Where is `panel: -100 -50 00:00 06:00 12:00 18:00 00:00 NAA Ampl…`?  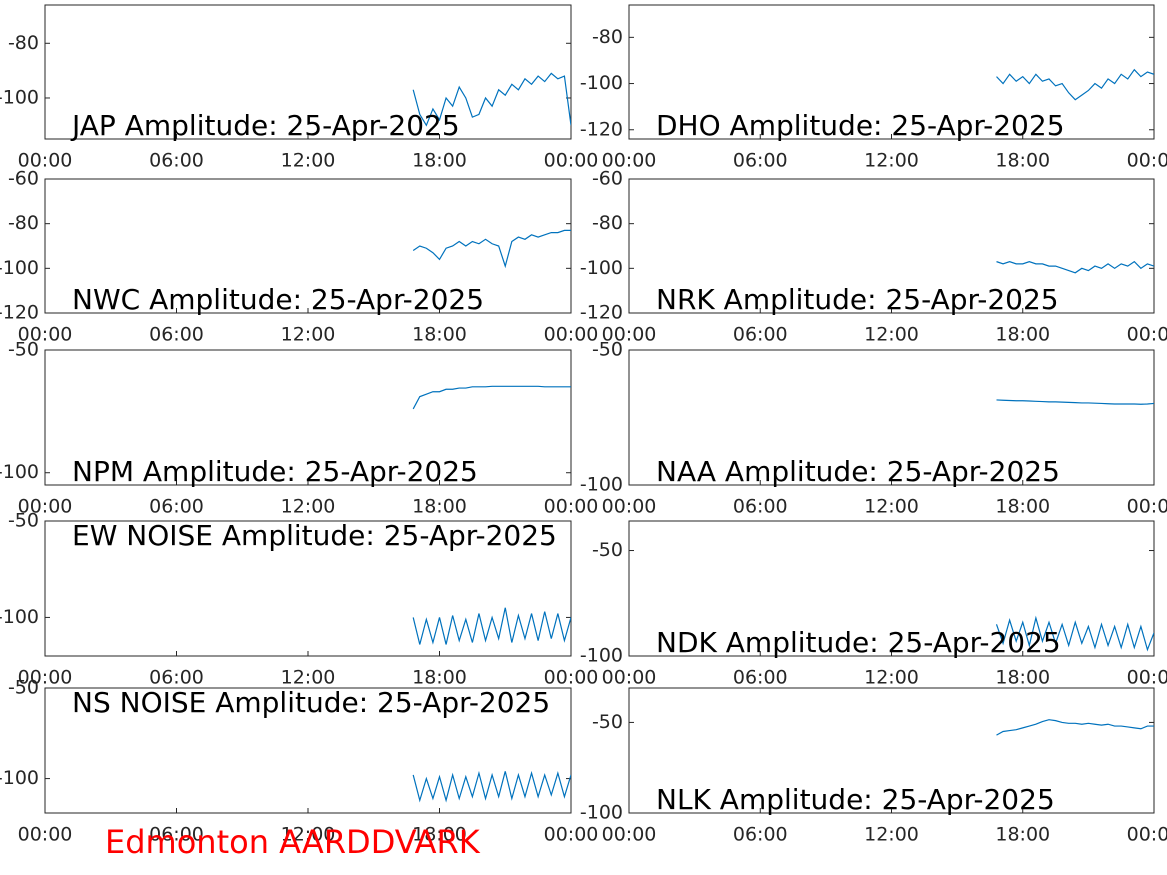
panel: -100 -50 00:00 06:00 12:00 18:00 00:00 NAA Ampl… is located at coordinates (873, 428).